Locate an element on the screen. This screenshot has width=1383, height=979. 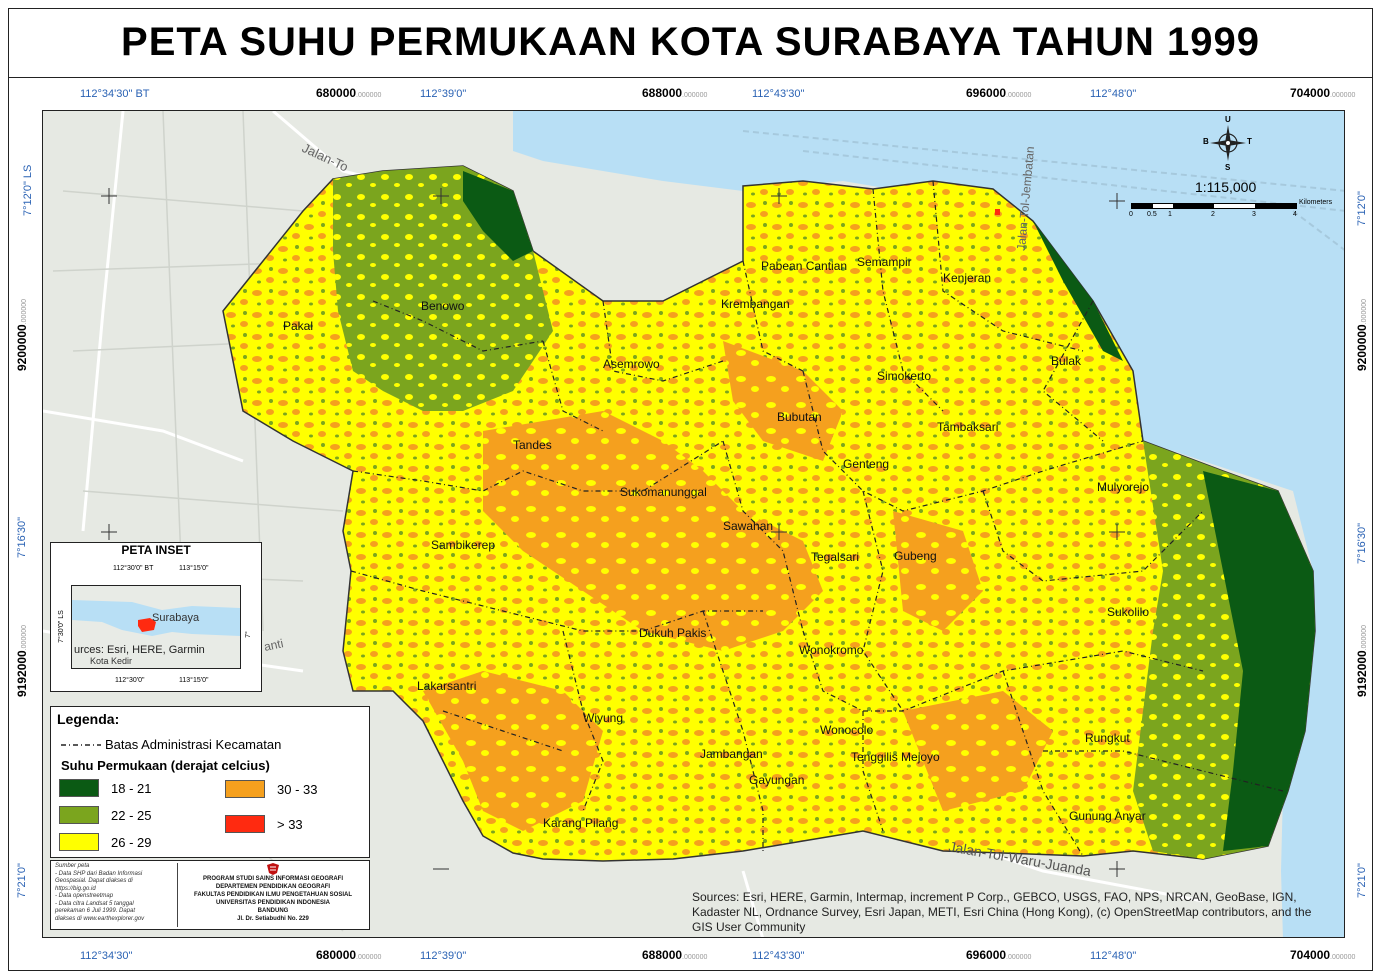
right-y-label-1: 9200000.000000 is located at coordinates (1362, 327).